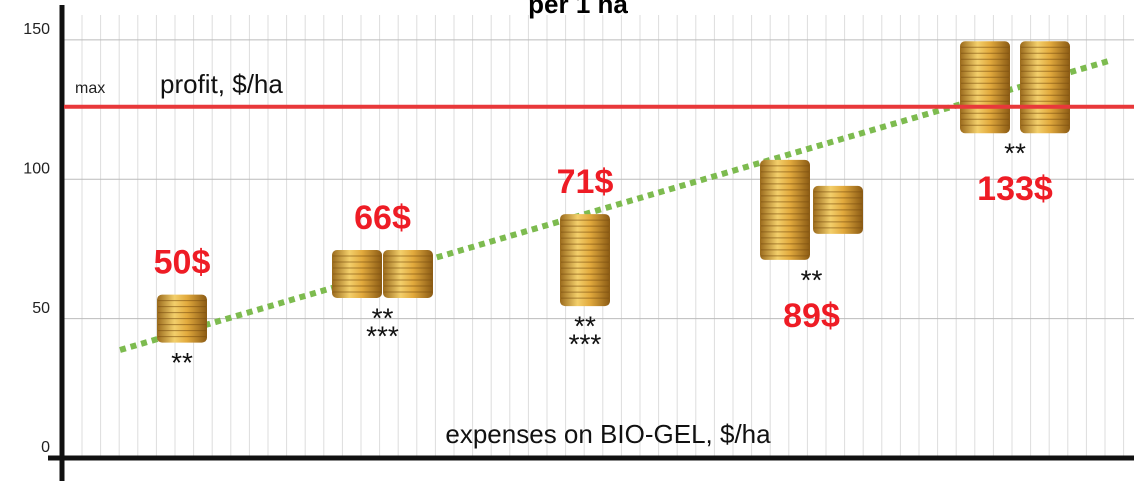  Describe the element at coordinates (578, 9) in the screenshot. I see `chart-title: per 1 ha` at that location.